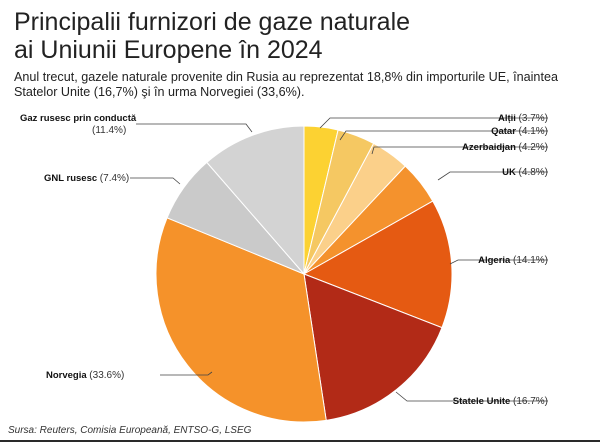 The height and width of the screenshot is (442, 600). Describe the element at coordinates (533, 147) in the screenshot. I see `slice-label-value: (4.2%)` at that location.